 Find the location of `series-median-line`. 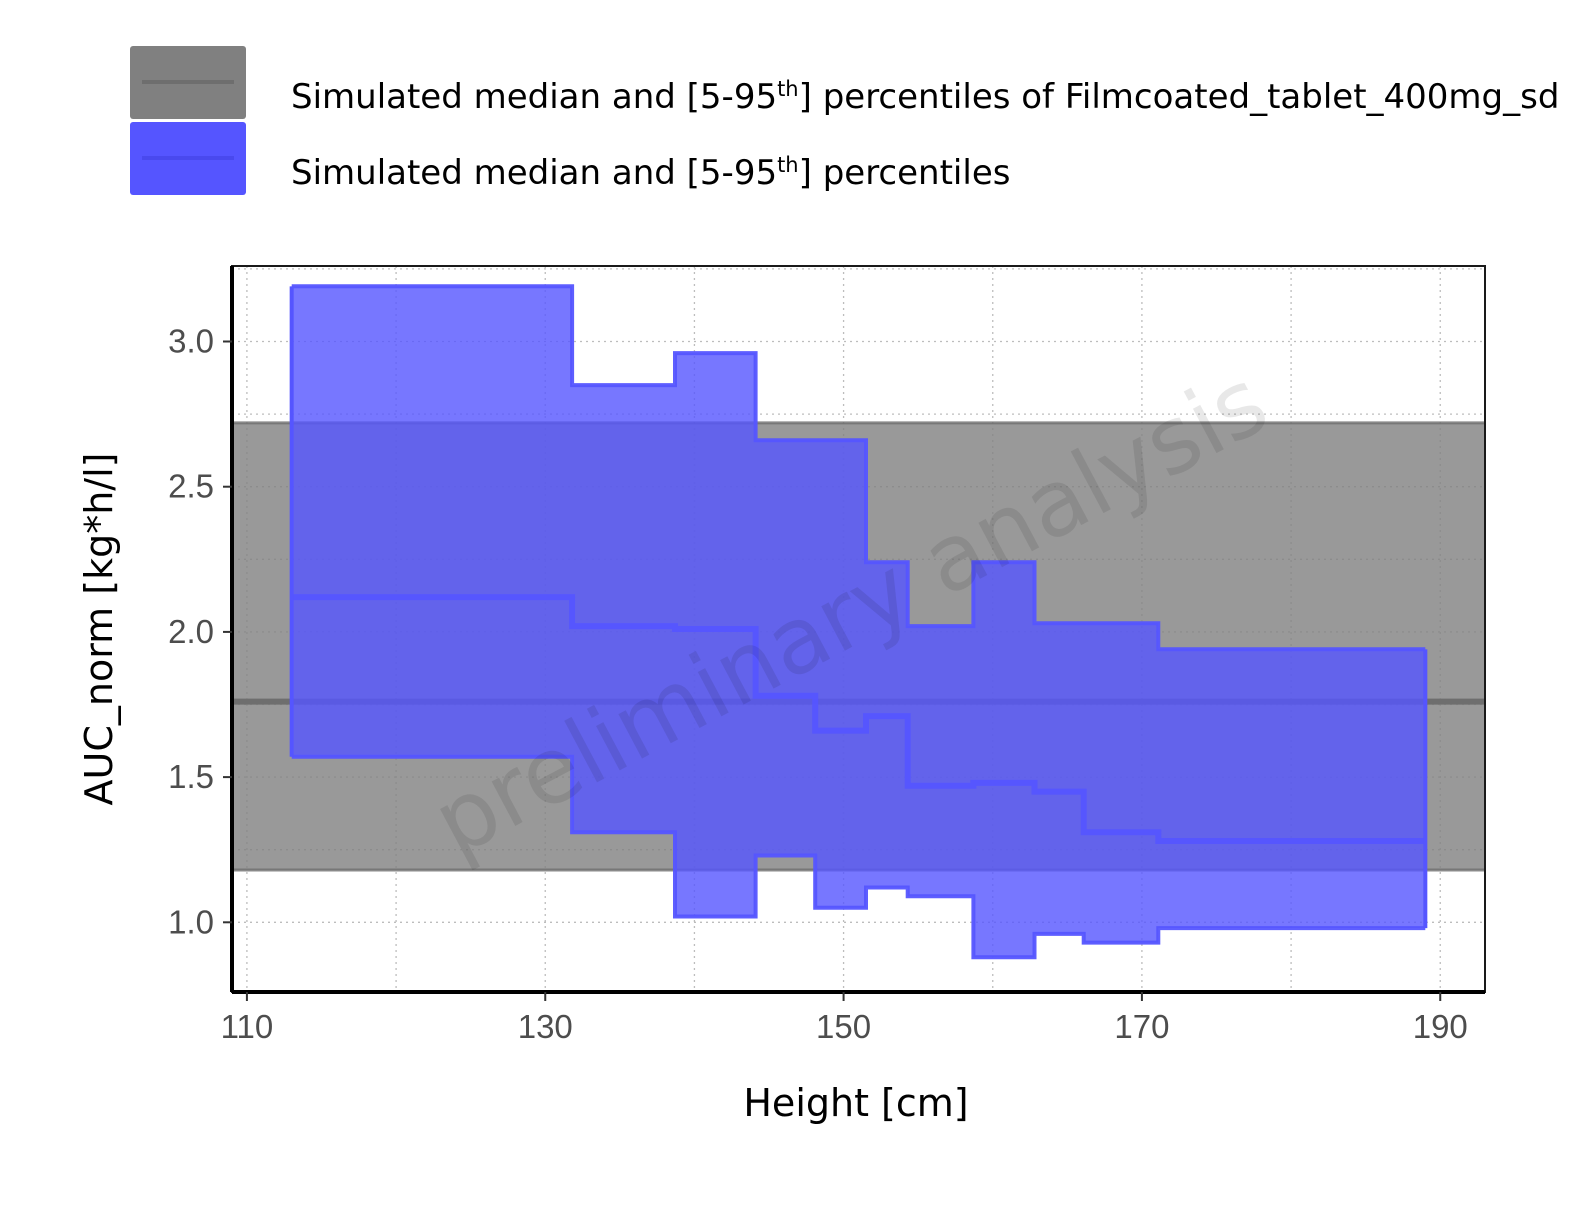

series-median-line is located at coordinates (858, 719).